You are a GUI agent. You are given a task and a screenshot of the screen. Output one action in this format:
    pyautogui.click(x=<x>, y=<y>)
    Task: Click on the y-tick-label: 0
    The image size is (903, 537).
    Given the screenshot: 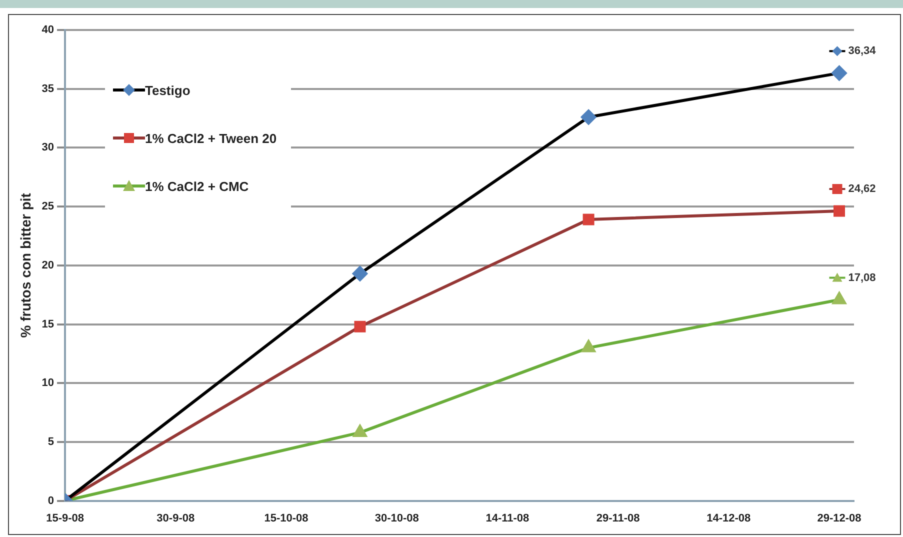 What is the action you would take?
    pyautogui.click(x=51, y=500)
    